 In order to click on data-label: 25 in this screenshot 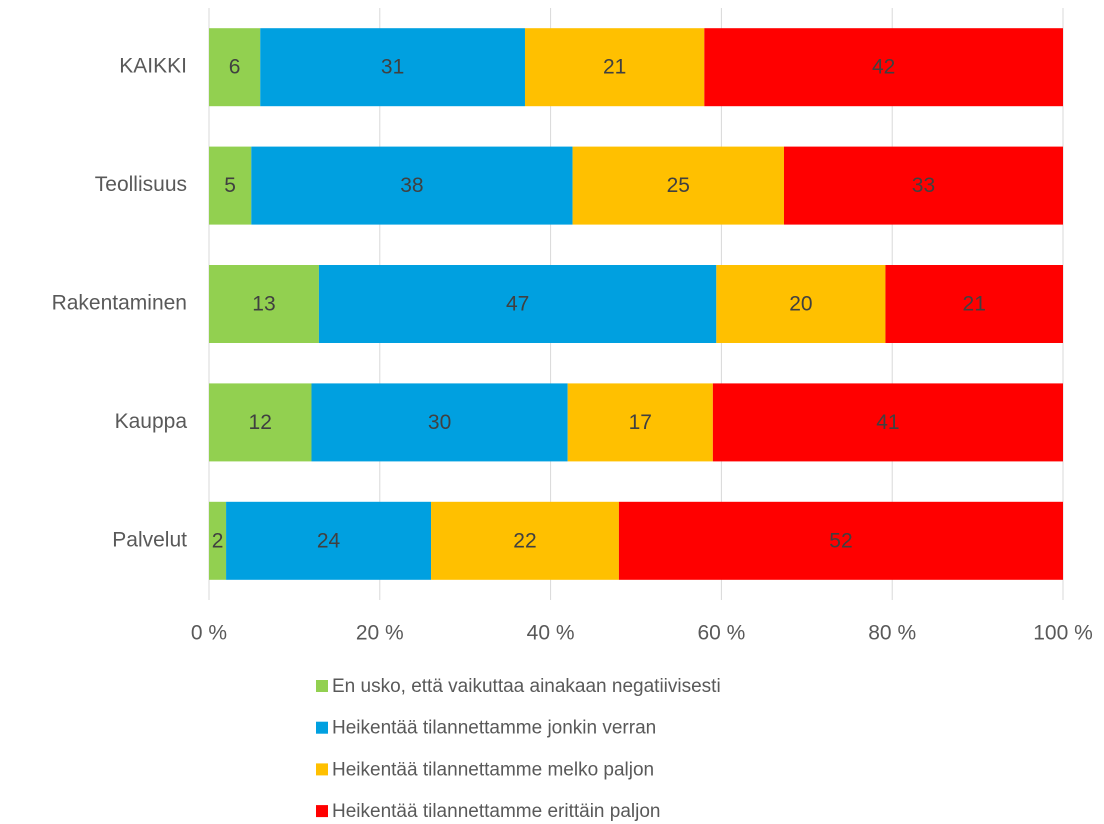, I will do `click(678, 185)`.